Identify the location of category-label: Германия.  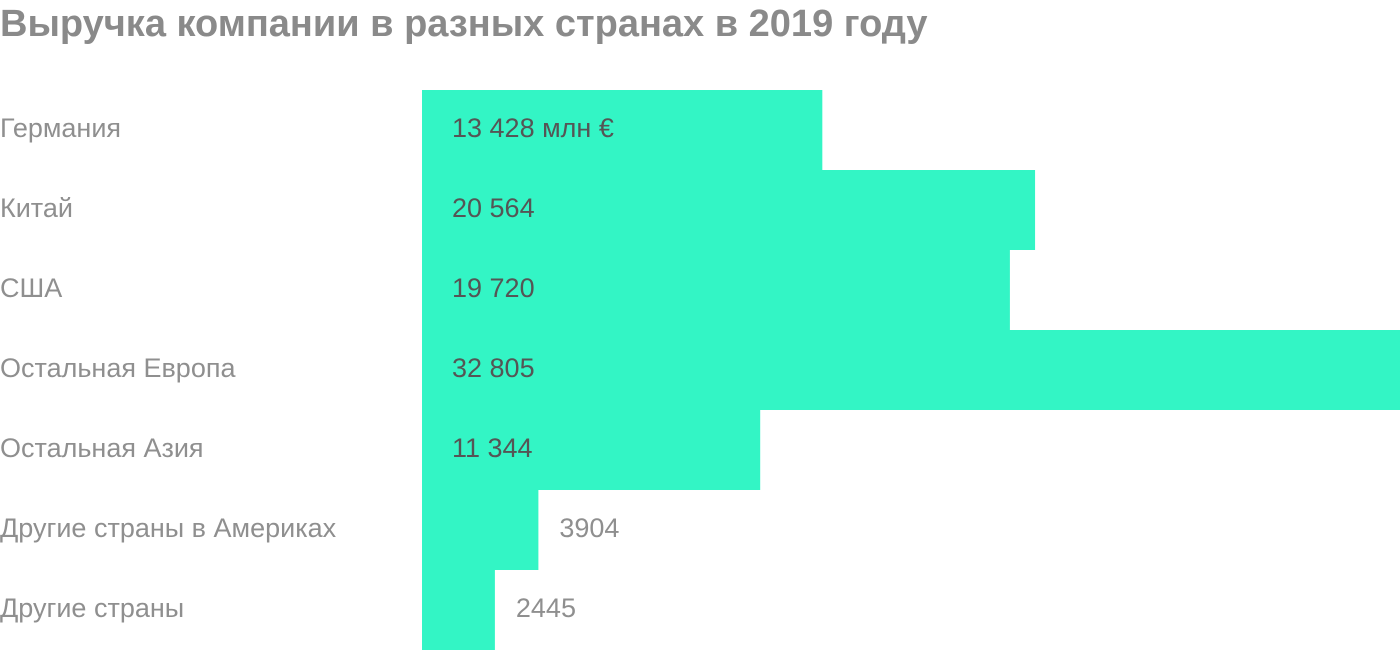
(60, 128).